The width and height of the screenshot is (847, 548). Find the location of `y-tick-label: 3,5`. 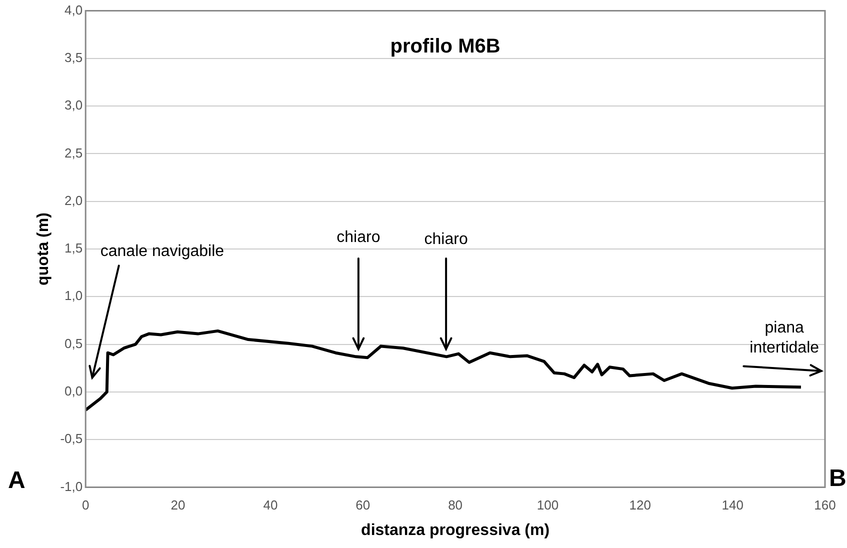

y-tick-label: 3,5 is located at coordinates (73, 58).